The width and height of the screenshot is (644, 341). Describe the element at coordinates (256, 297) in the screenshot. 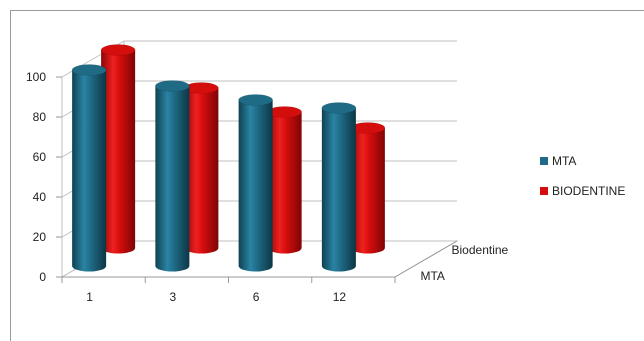

I see `x-tick-label: 6` at that location.